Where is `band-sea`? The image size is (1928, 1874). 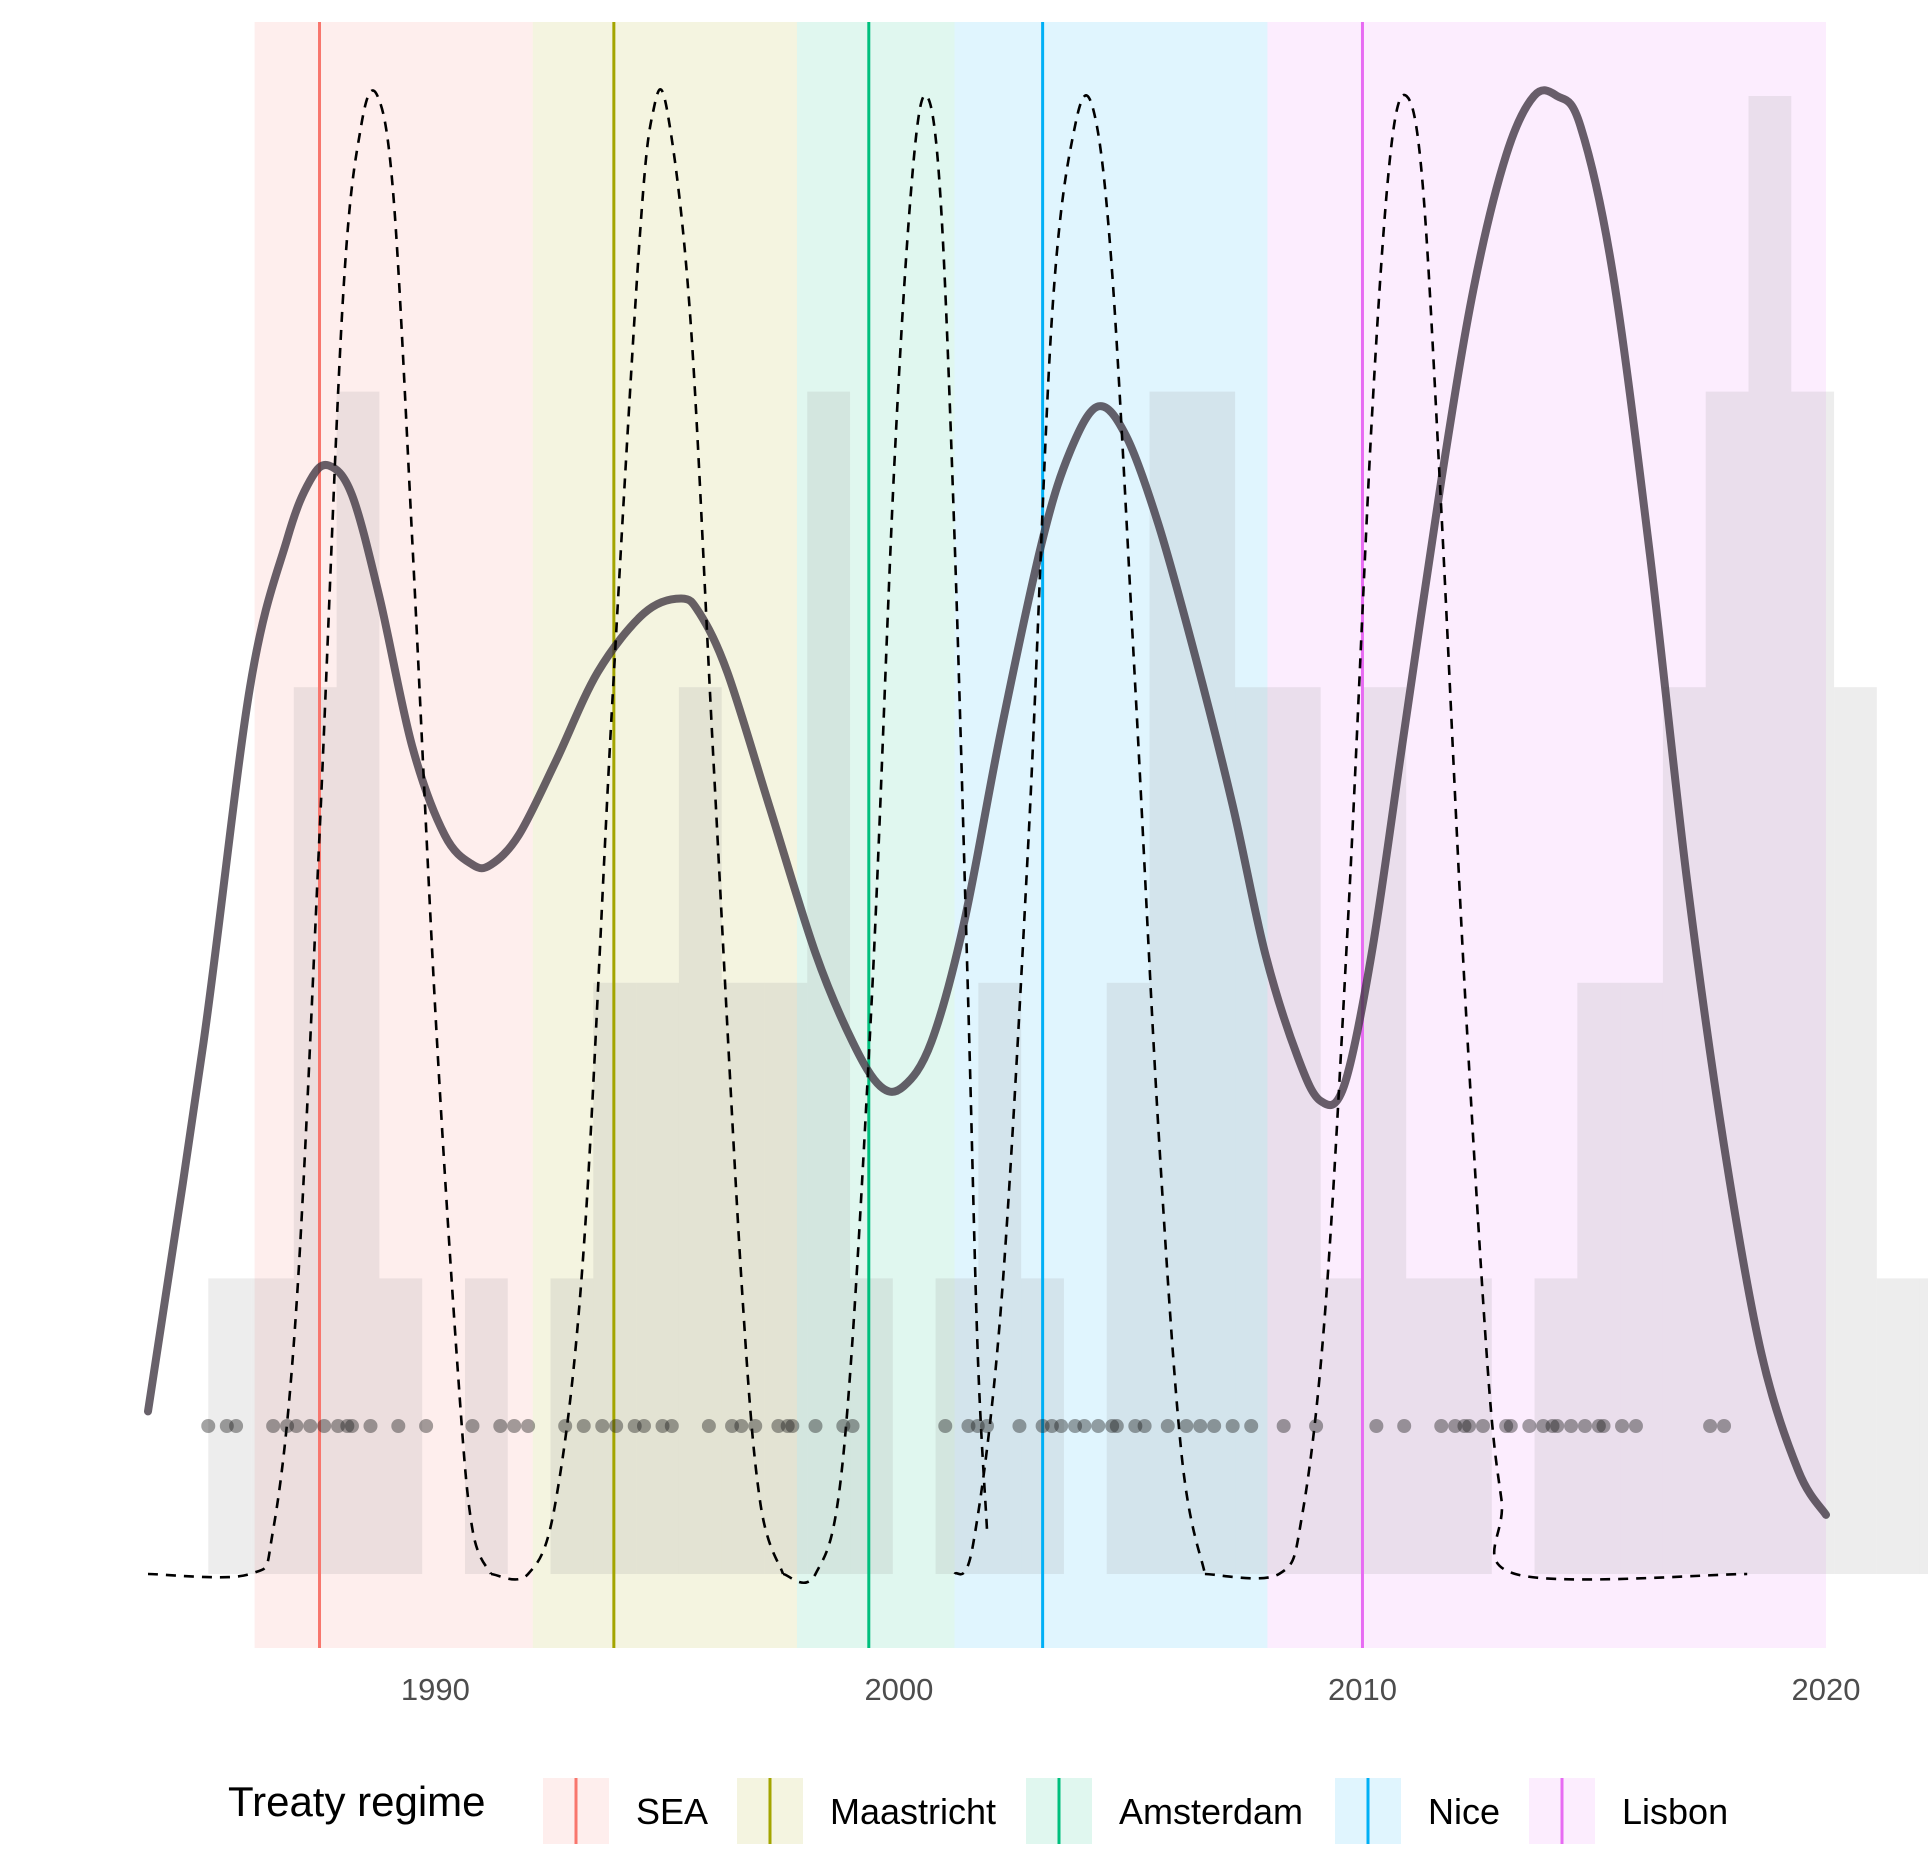 band-sea is located at coordinates (393, 835).